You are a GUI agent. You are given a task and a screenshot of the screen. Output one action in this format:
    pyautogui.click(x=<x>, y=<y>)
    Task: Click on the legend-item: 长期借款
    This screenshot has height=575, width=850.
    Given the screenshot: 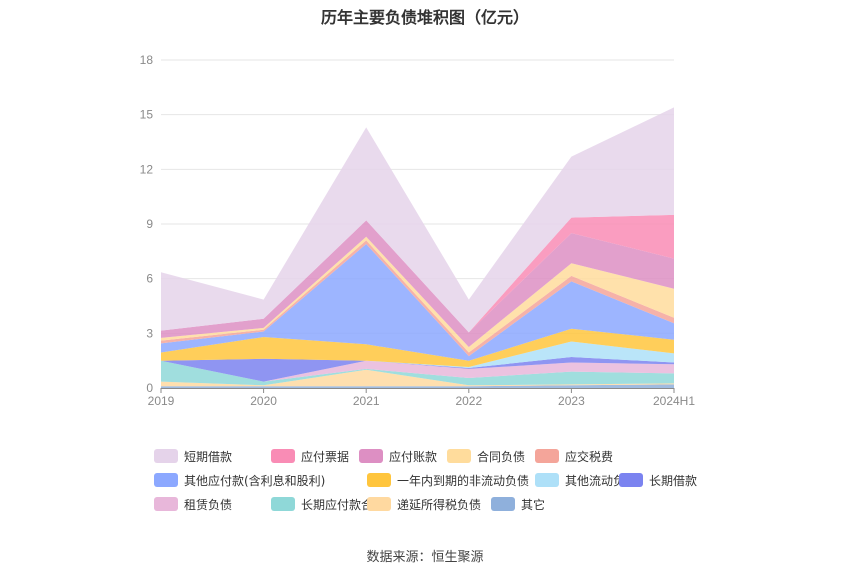 What is the action you would take?
    pyautogui.click(x=658, y=480)
    